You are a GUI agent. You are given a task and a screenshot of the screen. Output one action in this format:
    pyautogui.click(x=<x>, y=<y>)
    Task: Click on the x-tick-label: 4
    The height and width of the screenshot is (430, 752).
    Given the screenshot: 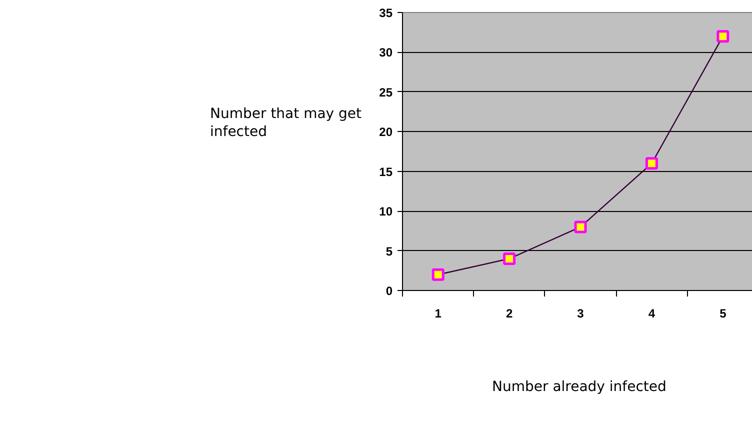 What is the action you would take?
    pyautogui.click(x=652, y=313)
    